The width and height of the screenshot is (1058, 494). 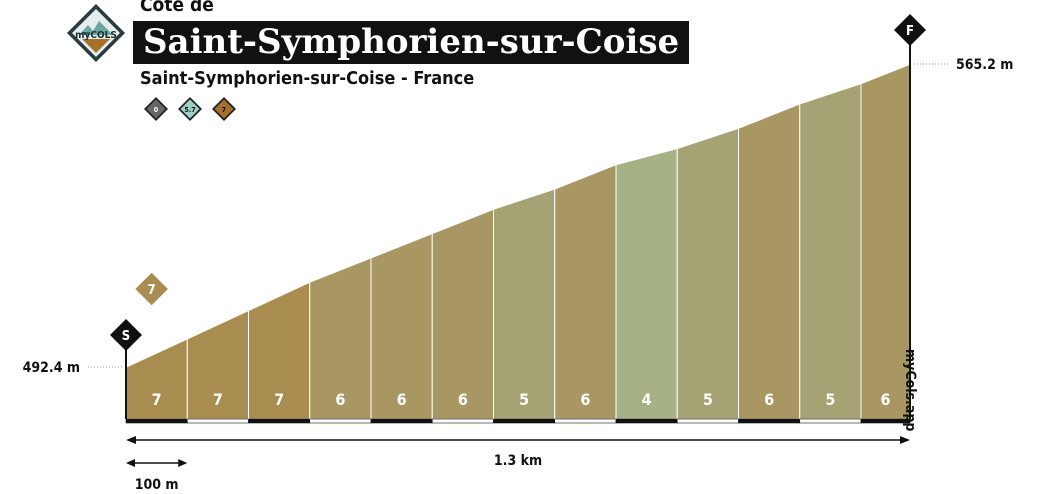 I want to click on finish-marker, so click(x=910, y=30).